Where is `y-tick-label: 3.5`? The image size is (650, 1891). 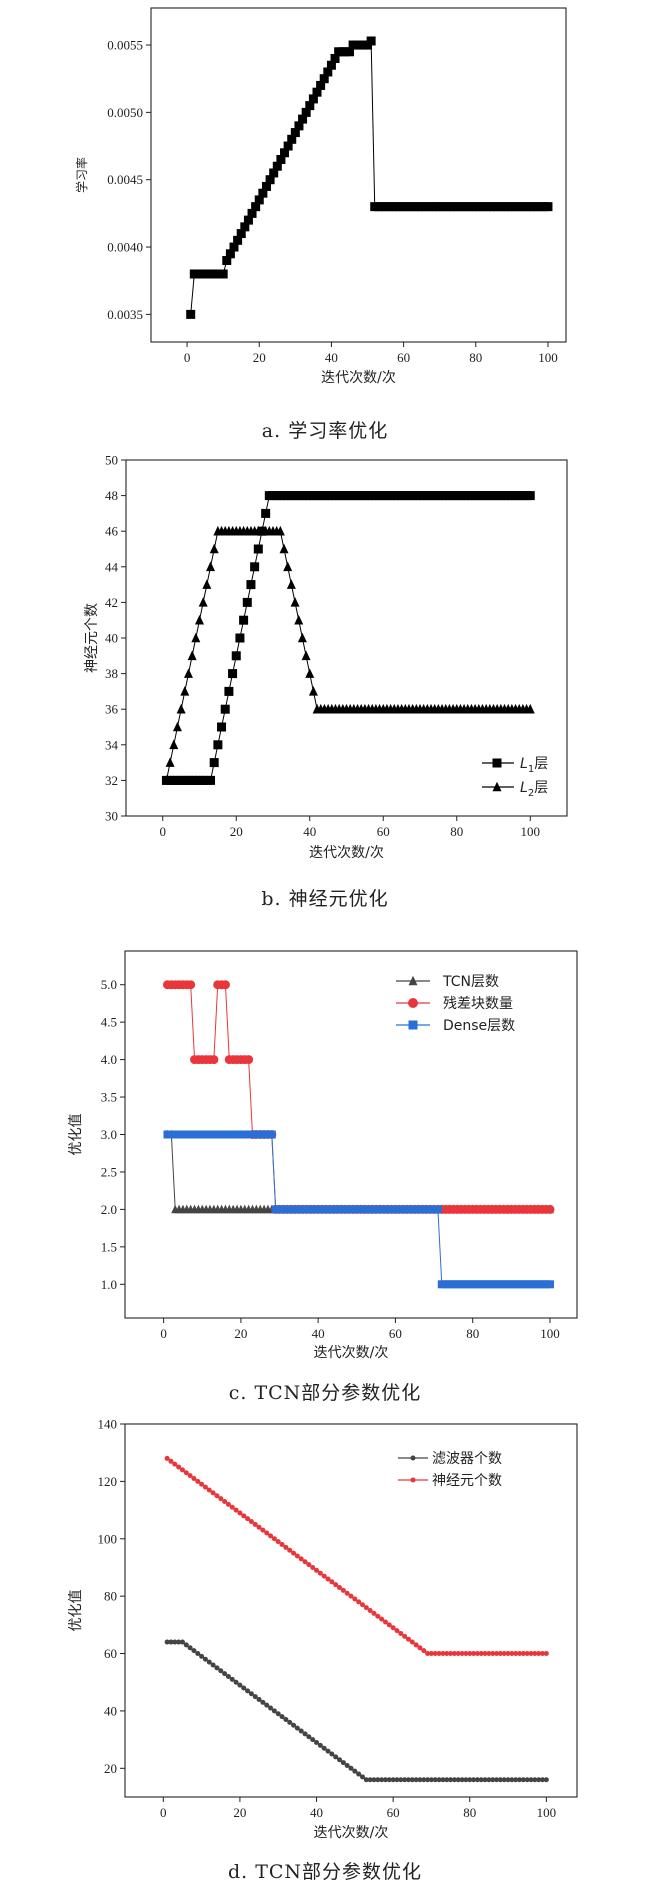 y-tick-label: 3.5 is located at coordinates (109, 1097).